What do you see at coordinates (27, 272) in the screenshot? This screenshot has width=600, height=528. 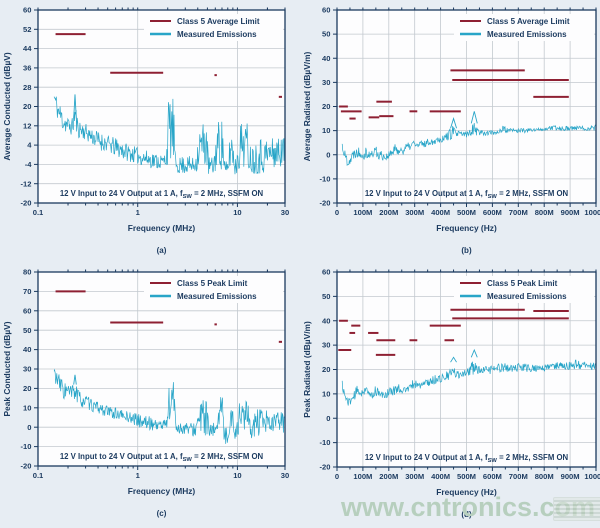 I see `y-tick-label: 80` at bounding box center [27, 272].